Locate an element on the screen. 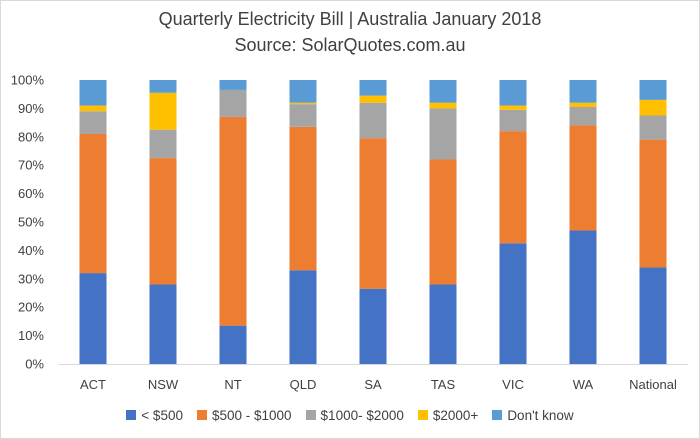 This screenshot has height=439, width=700. y-tick-label: 10% is located at coordinates (31, 335).